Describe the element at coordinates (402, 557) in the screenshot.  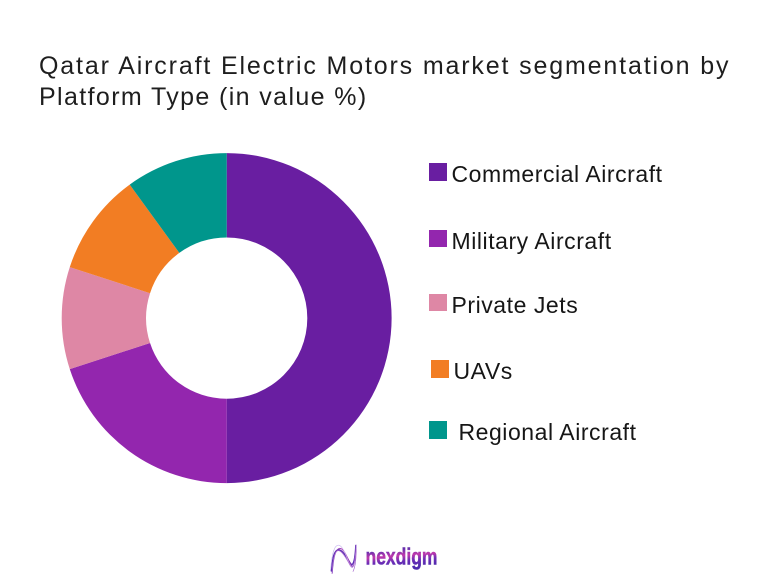
I see `svg-text: nexdigm` at that location.